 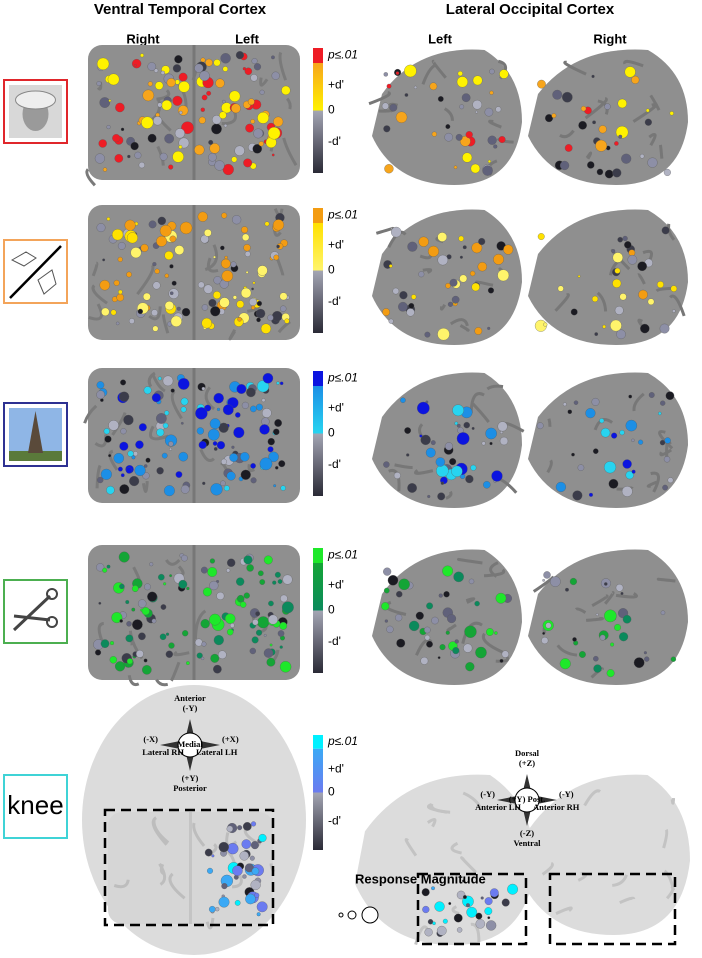 What do you see at coordinates (608, 440) in the screenshot?
I see `brain-surface` at bounding box center [608, 440].